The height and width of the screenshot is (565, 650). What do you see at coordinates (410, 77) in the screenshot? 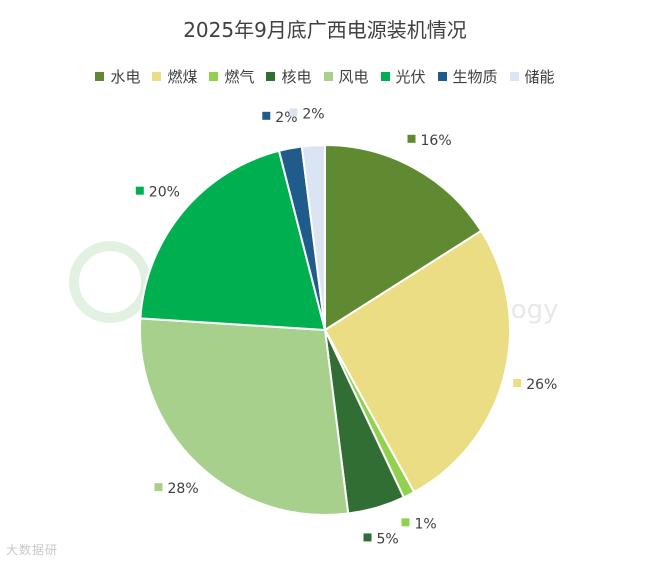
I see `legend-label: 光伏` at bounding box center [410, 77].